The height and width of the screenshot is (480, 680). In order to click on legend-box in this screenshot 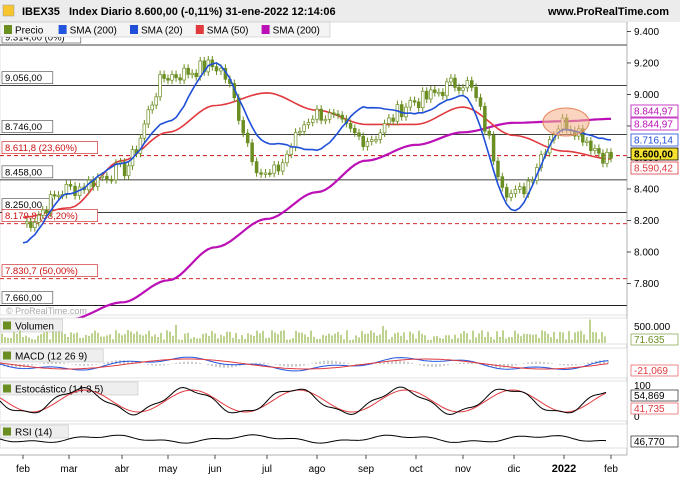, I will do `click(165, 29)`.